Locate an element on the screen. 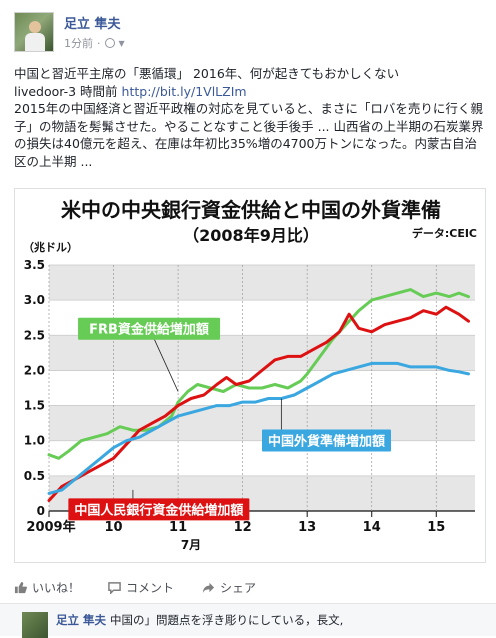 The image size is (496, 638). comment-label: コメント is located at coordinates (150, 587).